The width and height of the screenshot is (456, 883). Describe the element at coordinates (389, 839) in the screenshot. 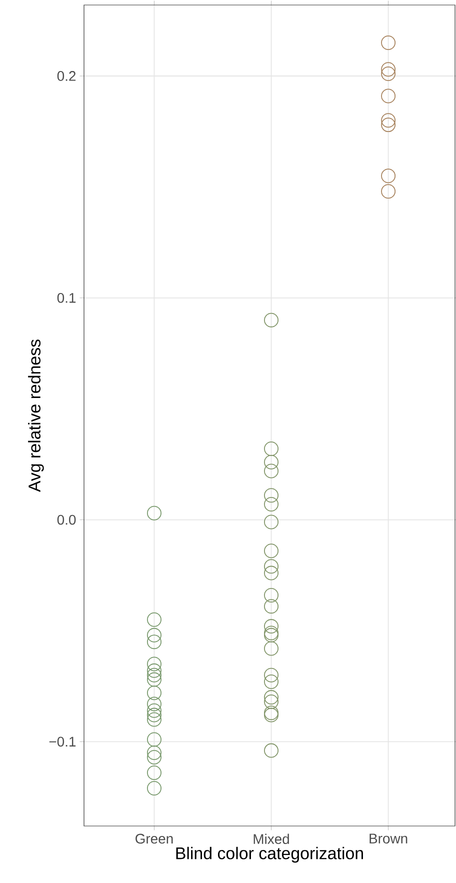

I see `x-tick-label: Brown` at that location.